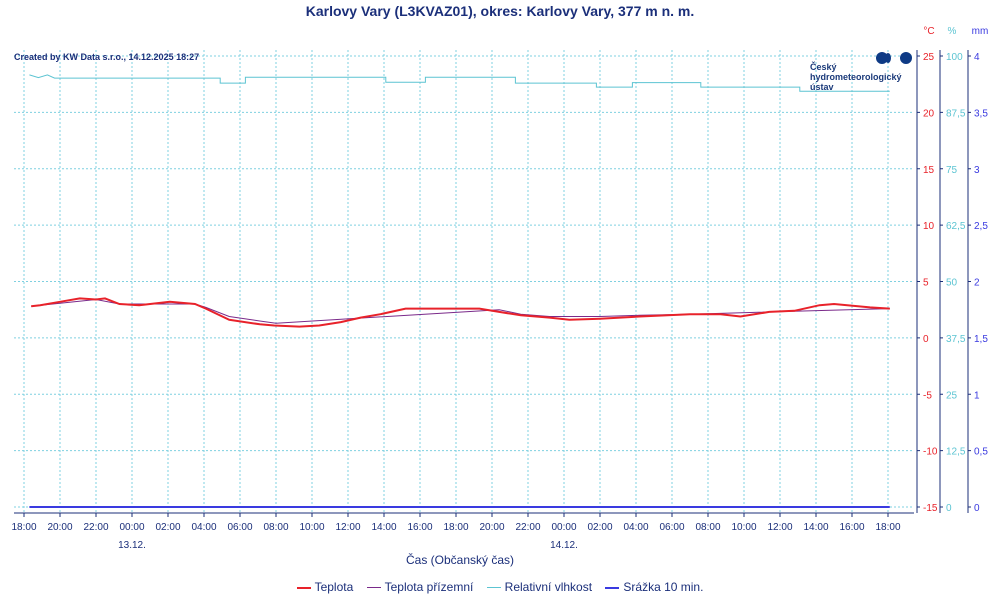 The image size is (1000, 600). What do you see at coordinates (663, 587) in the screenshot?
I see `legend-label: Srážka 10 min.` at bounding box center [663, 587].